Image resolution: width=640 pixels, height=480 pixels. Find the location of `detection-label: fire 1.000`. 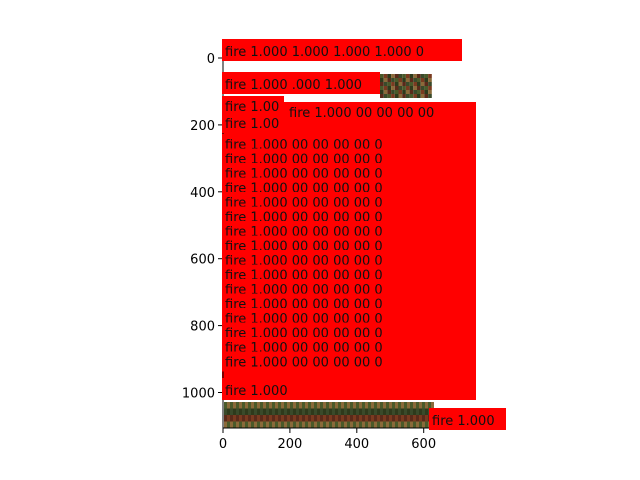

detection-label: fire 1.000 is located at coordinates (467, 419).